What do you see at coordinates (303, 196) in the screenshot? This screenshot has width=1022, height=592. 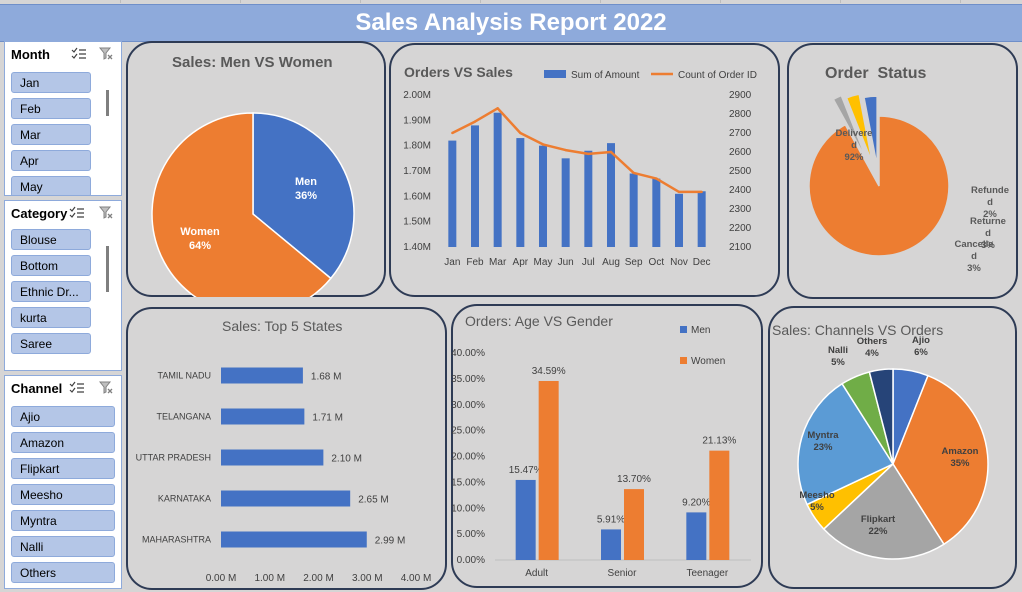 I see `pie-slice-men` at bounding box center [303, 196].